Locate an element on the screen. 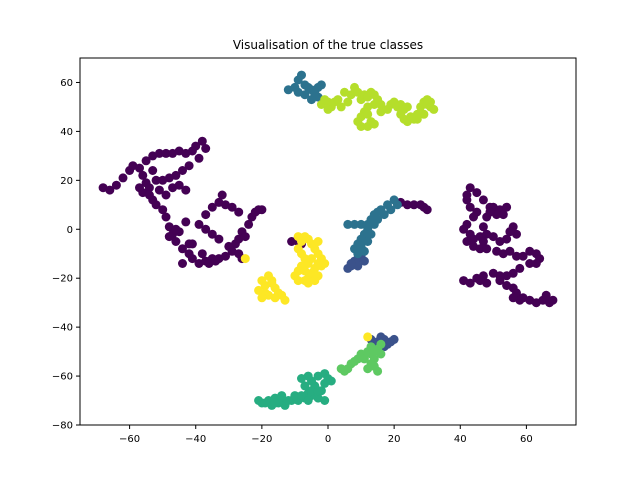 Image resolution: width=640 pixels, height=478 pixels. y-tick-label: 60 is located at coordinates (66, 83).